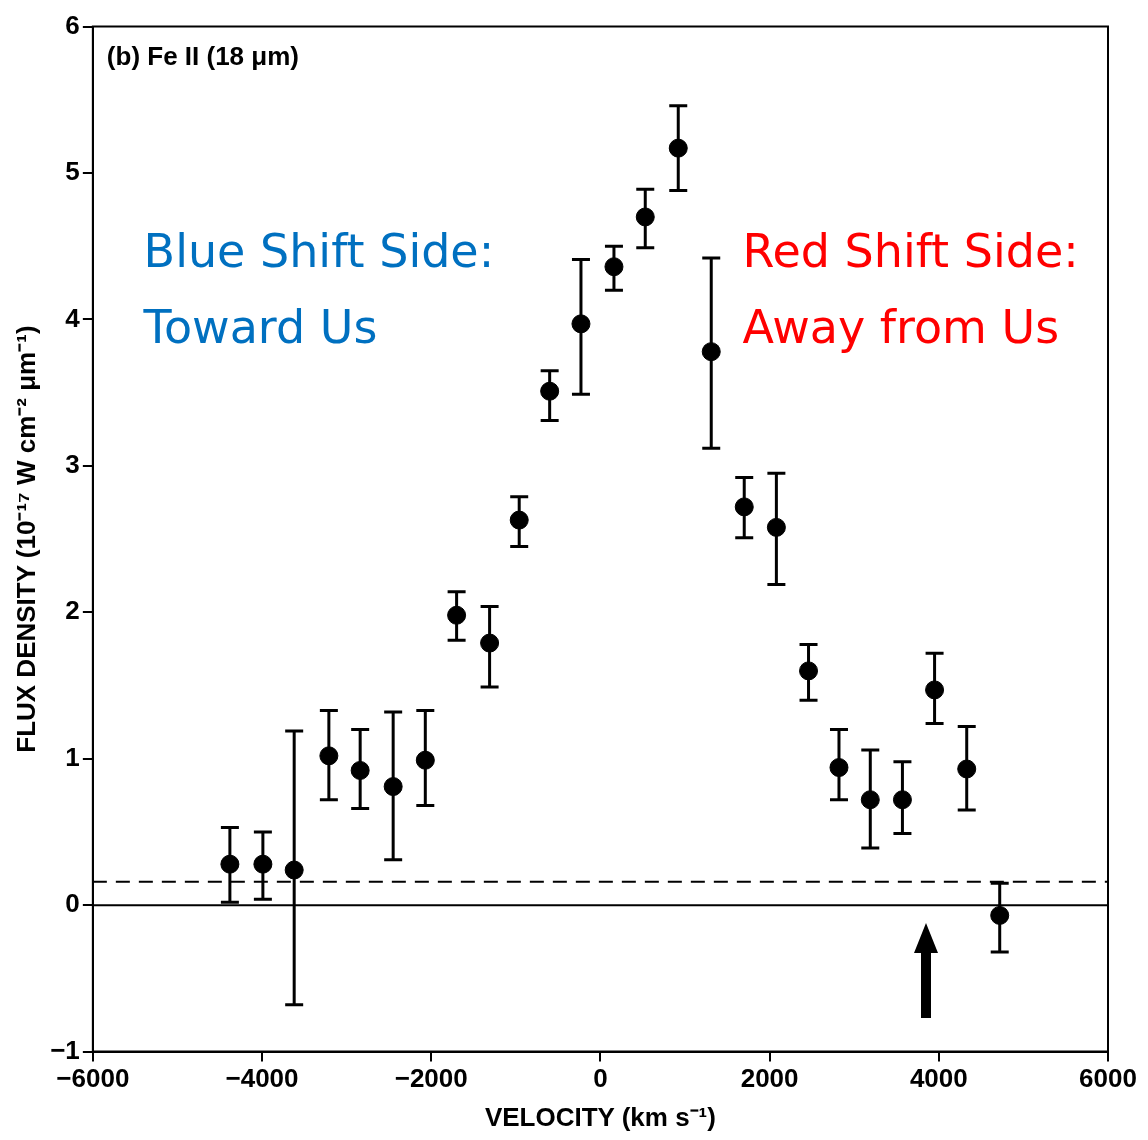 The width and height of the screenshot is (1148, 1140). I want to click on y-axis-title: FLUX DENSITY (10⁻¹⁷ W cm⁻² μm⁻¹), so click(25, 539).